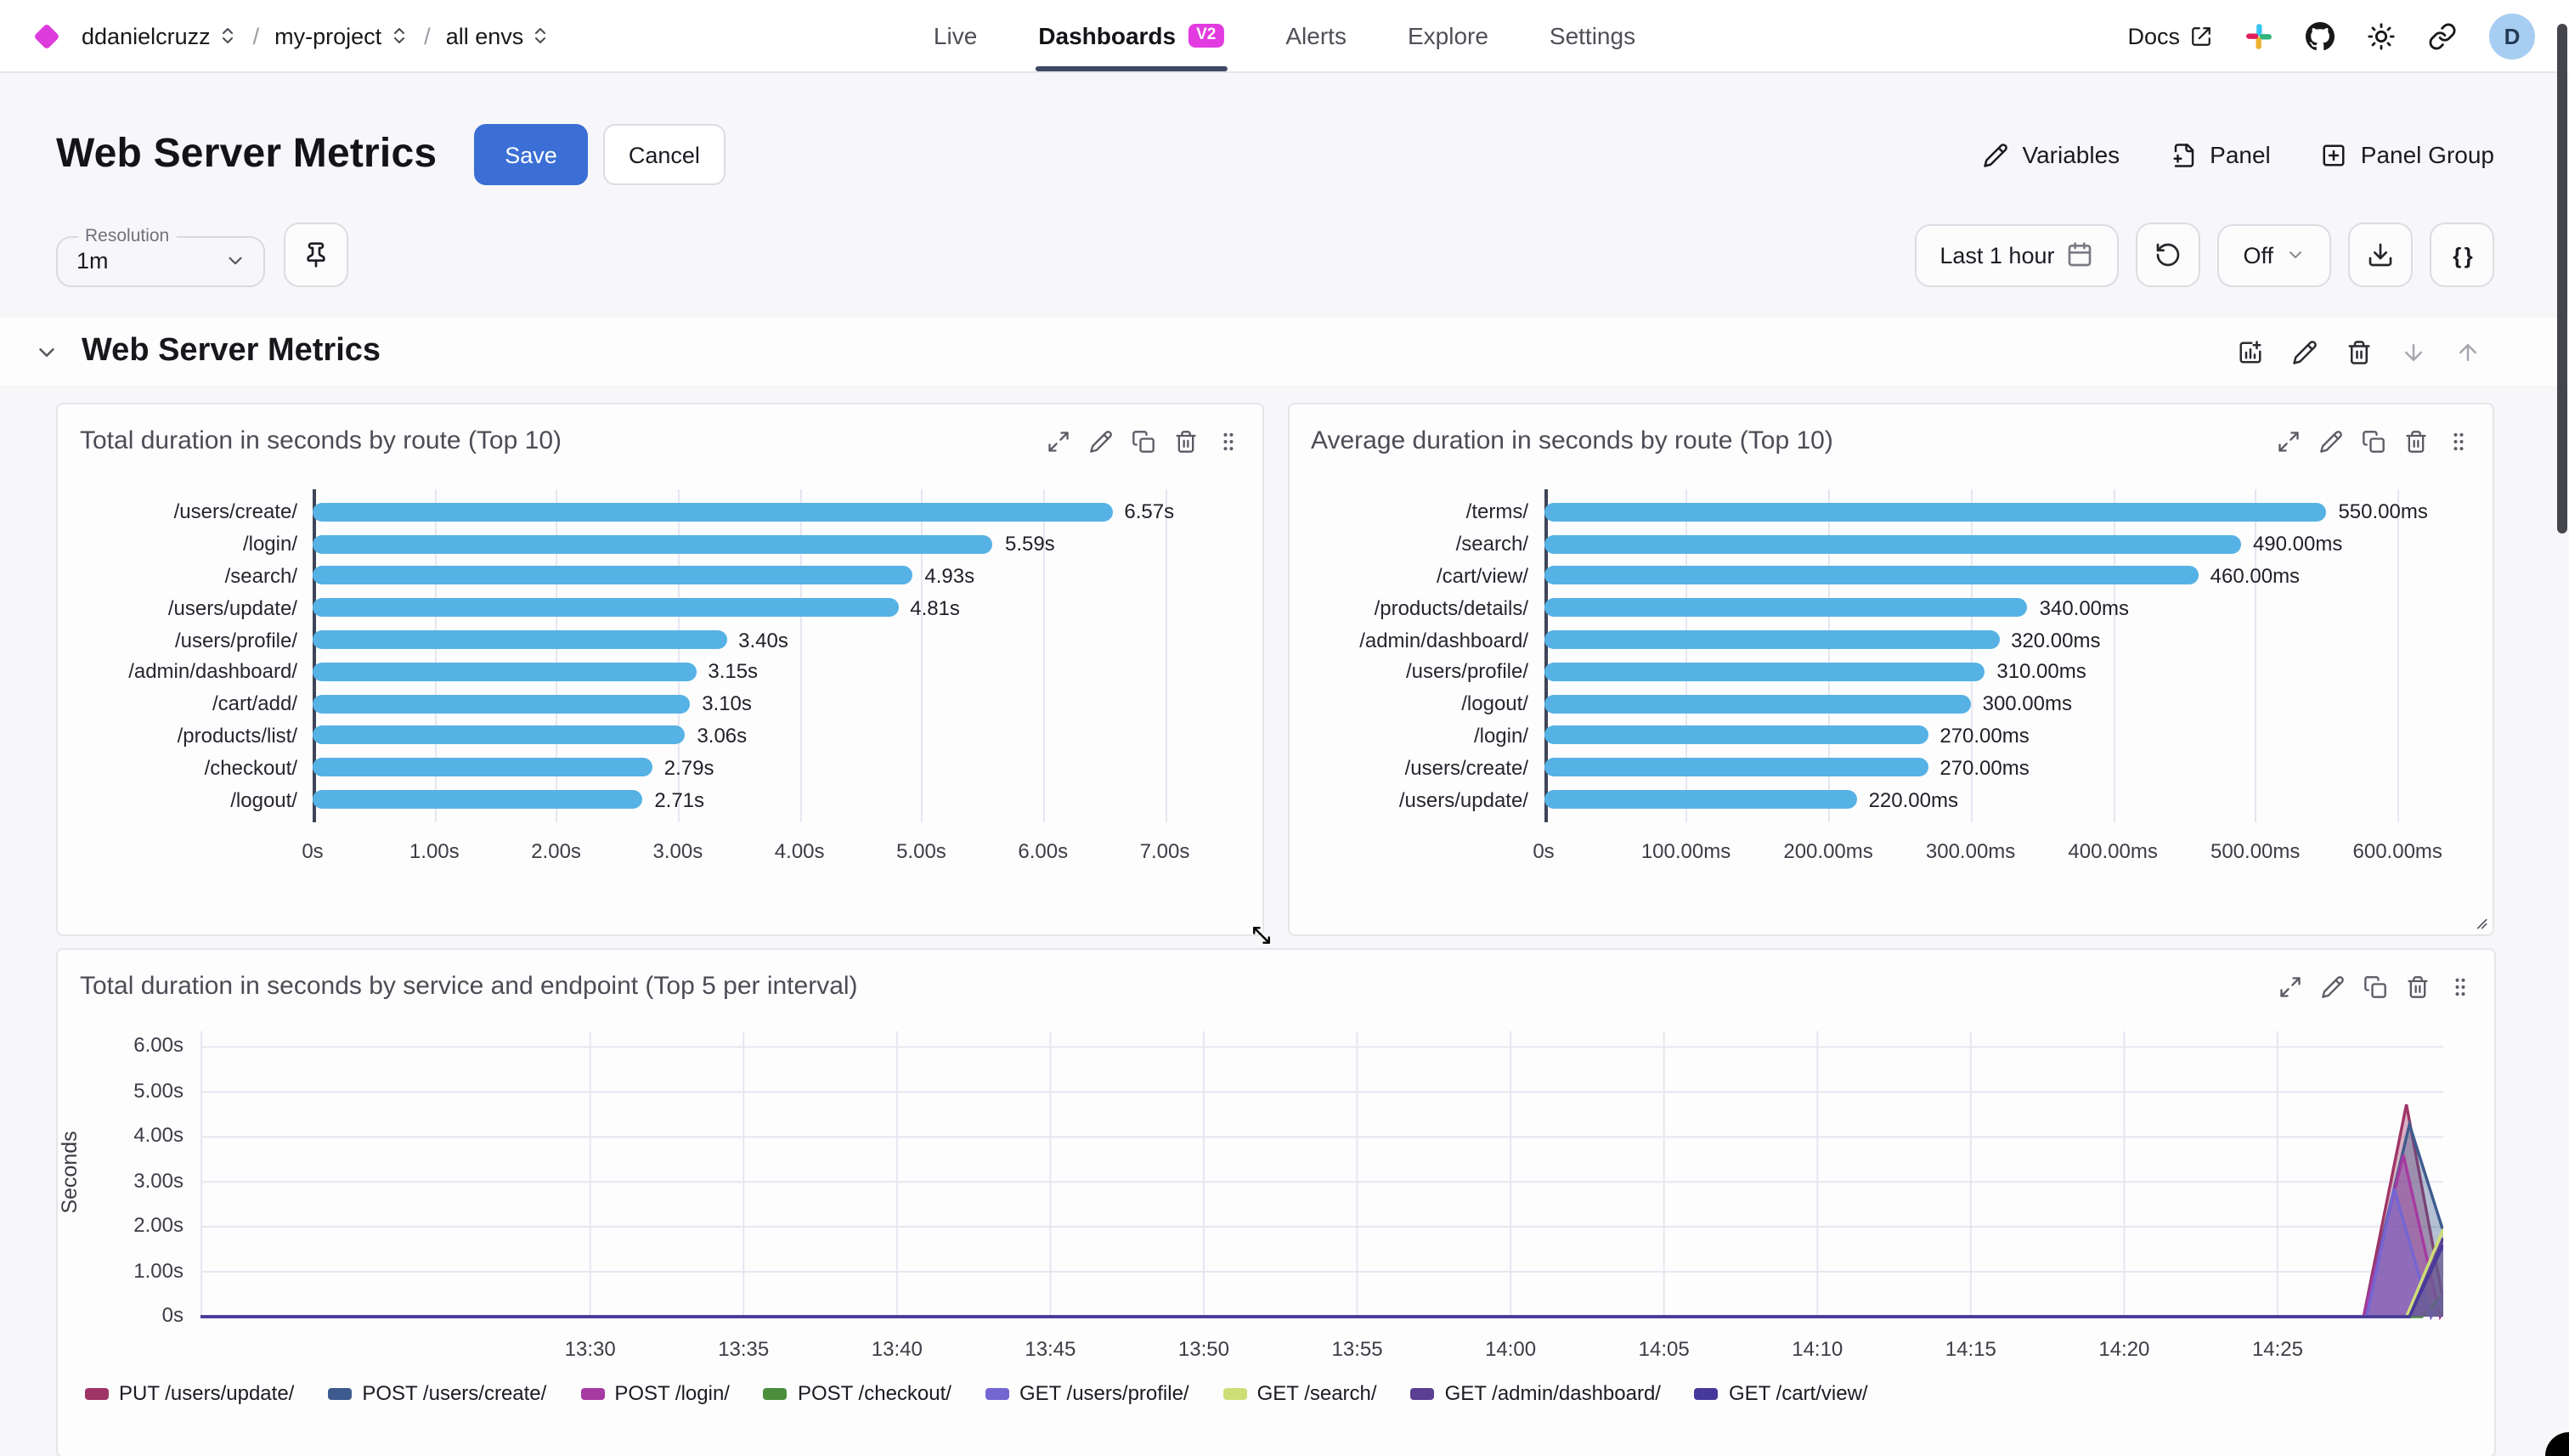  I want to click on page-scrollbar-thumb, so click(2562, 279).